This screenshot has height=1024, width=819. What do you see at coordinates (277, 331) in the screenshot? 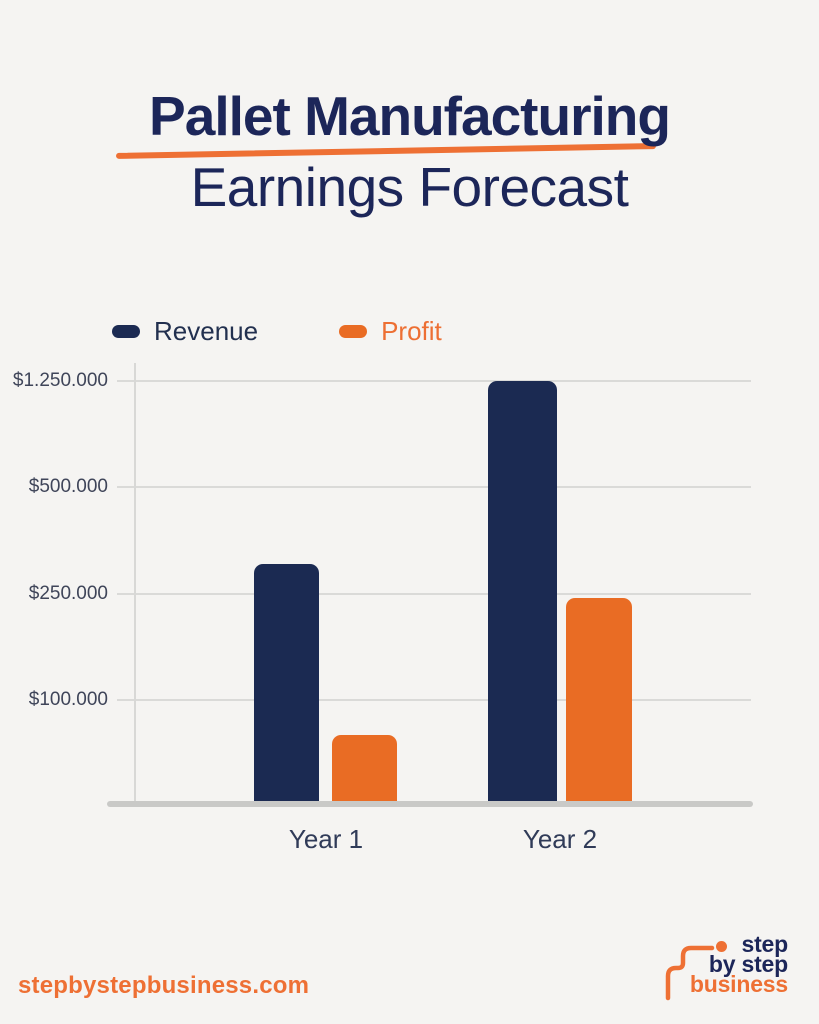
I see `chart-legend: Revenue Profit` at bounding box center [277, 331].